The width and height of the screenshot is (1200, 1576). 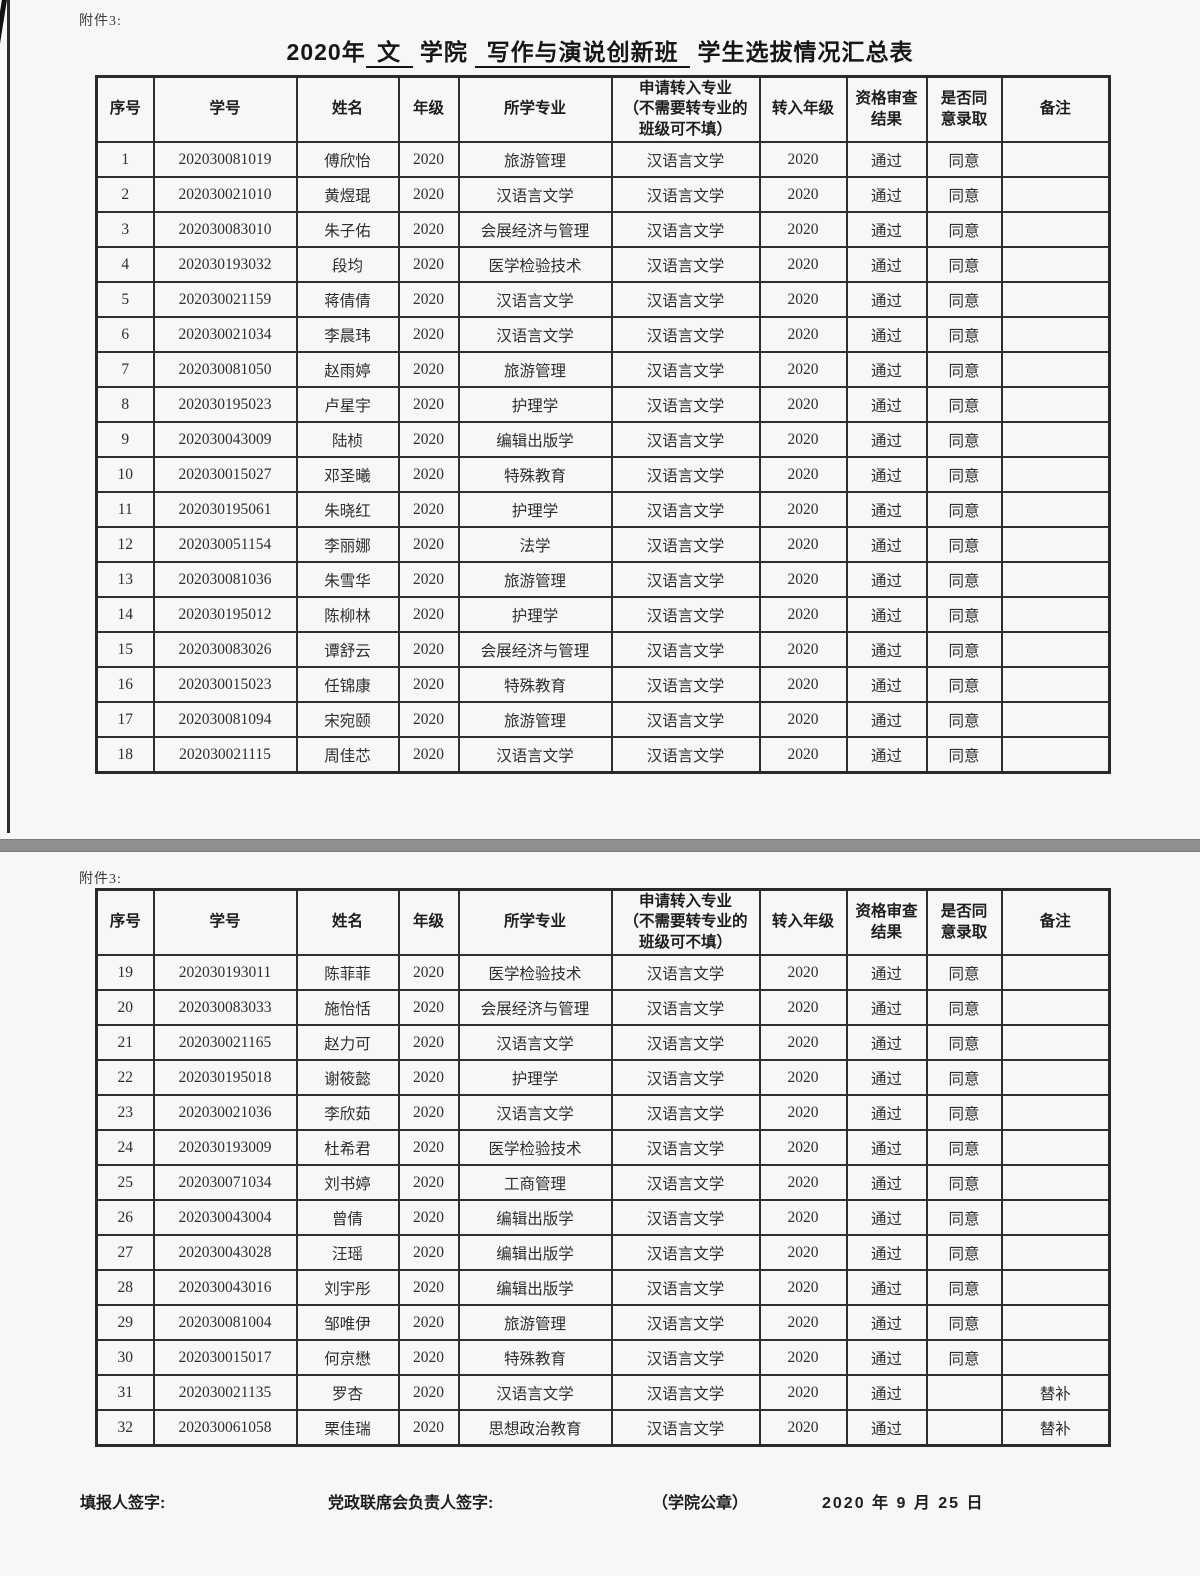 What do you see at coordinates (685, 109) in the screenshot?
I see `column-header-transfer_major: 申请转入专业 （不需要转专业的 班级可不填）` at bounding box center [685, 109].